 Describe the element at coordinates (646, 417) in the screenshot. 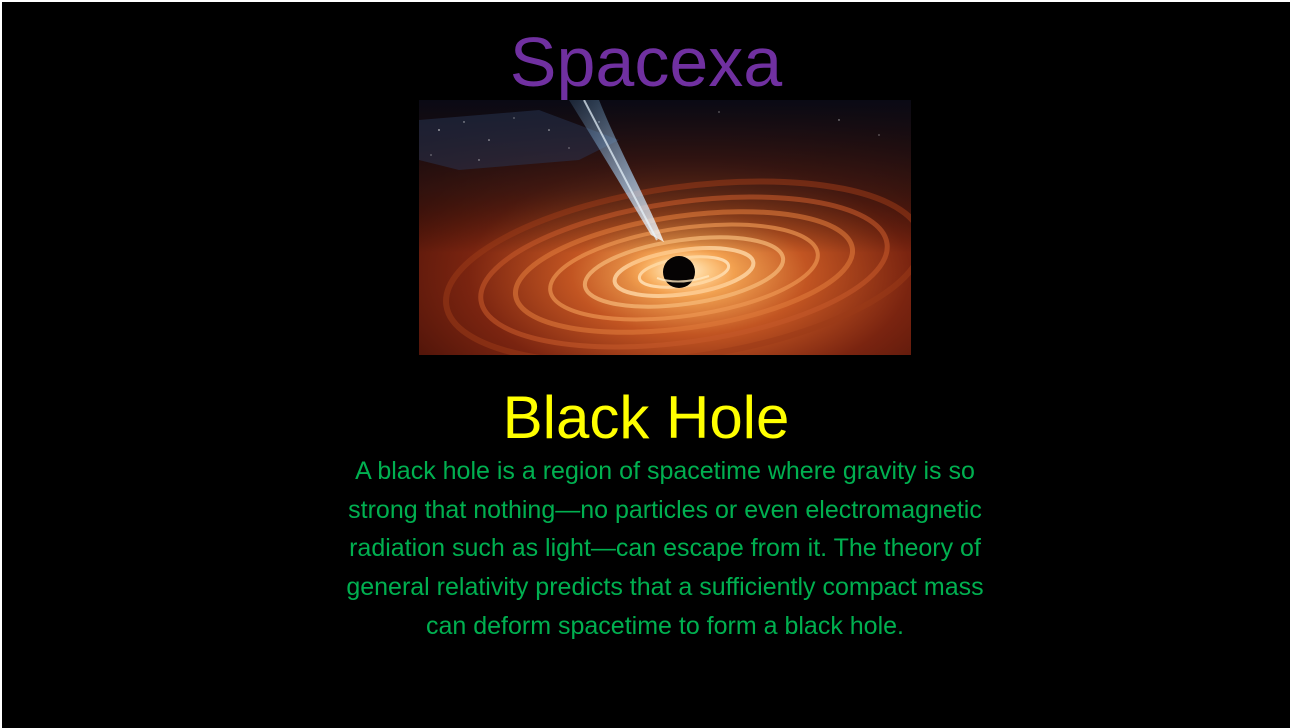

I see `slide-heading: Black Hole` at that location.